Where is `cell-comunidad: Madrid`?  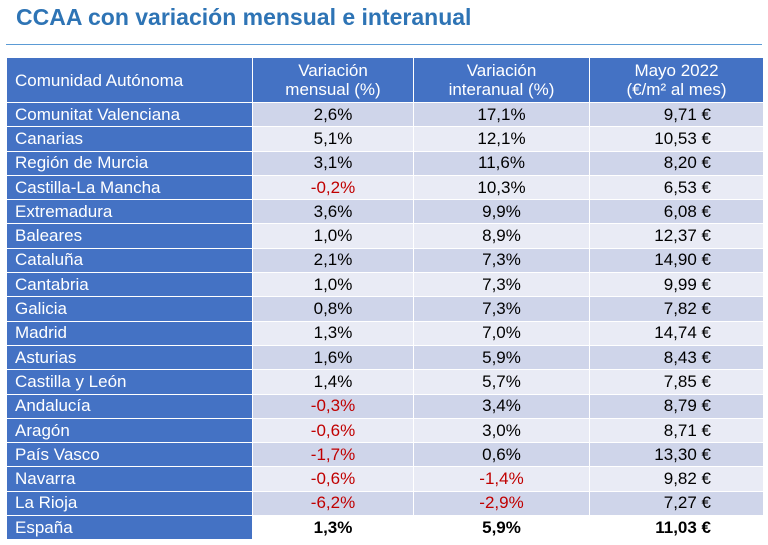
cell-comunidad: Madrid is located at coordinates (129, 333).